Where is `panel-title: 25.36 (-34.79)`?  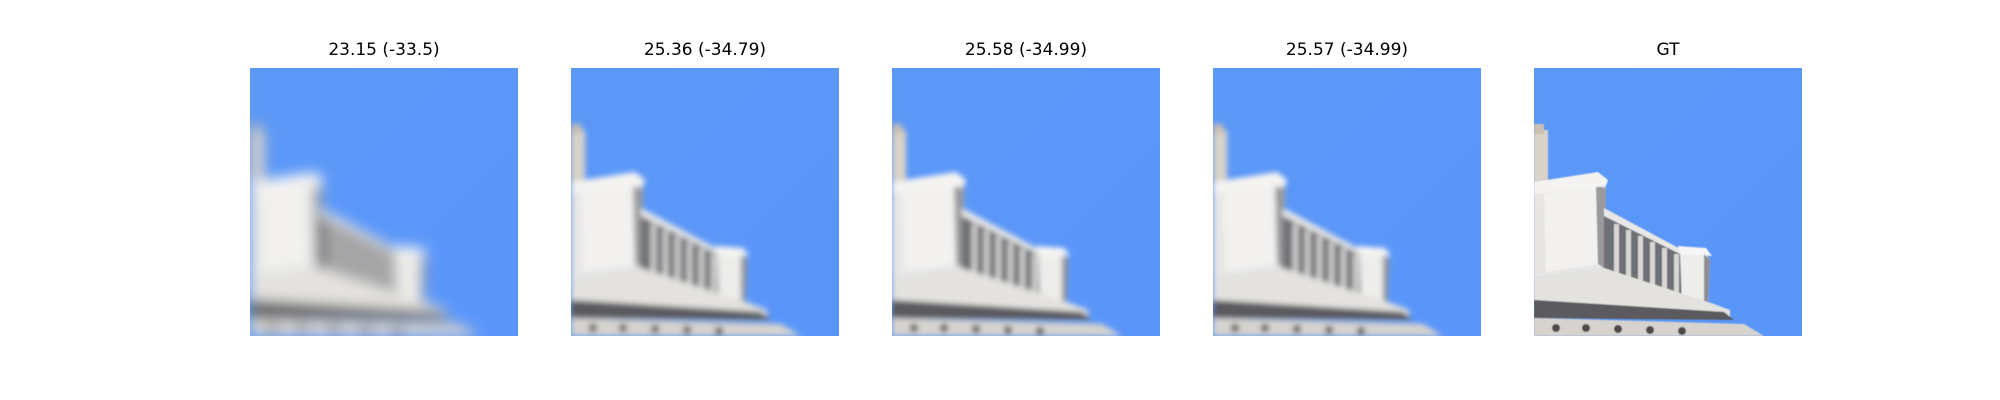
panel-title: 25.36 (-34.79) is located at coordinates (705, 50).